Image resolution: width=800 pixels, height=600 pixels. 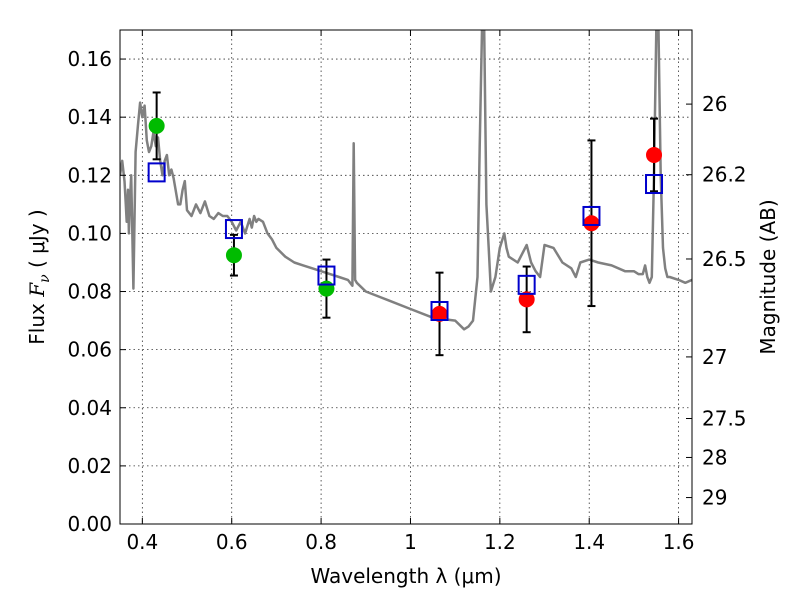 I want to click on right-tick-label: 27, so click(x=714, y=357).